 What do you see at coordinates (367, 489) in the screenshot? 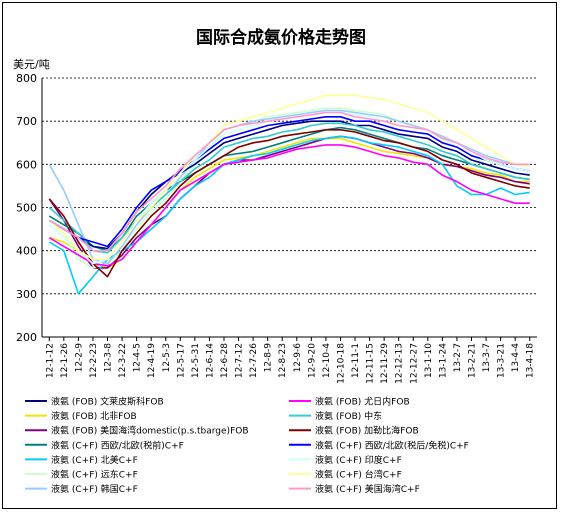
I see `legend-entry: 液氨 (C+F) 美国海湾C+F` at bounding box center [367, 489].